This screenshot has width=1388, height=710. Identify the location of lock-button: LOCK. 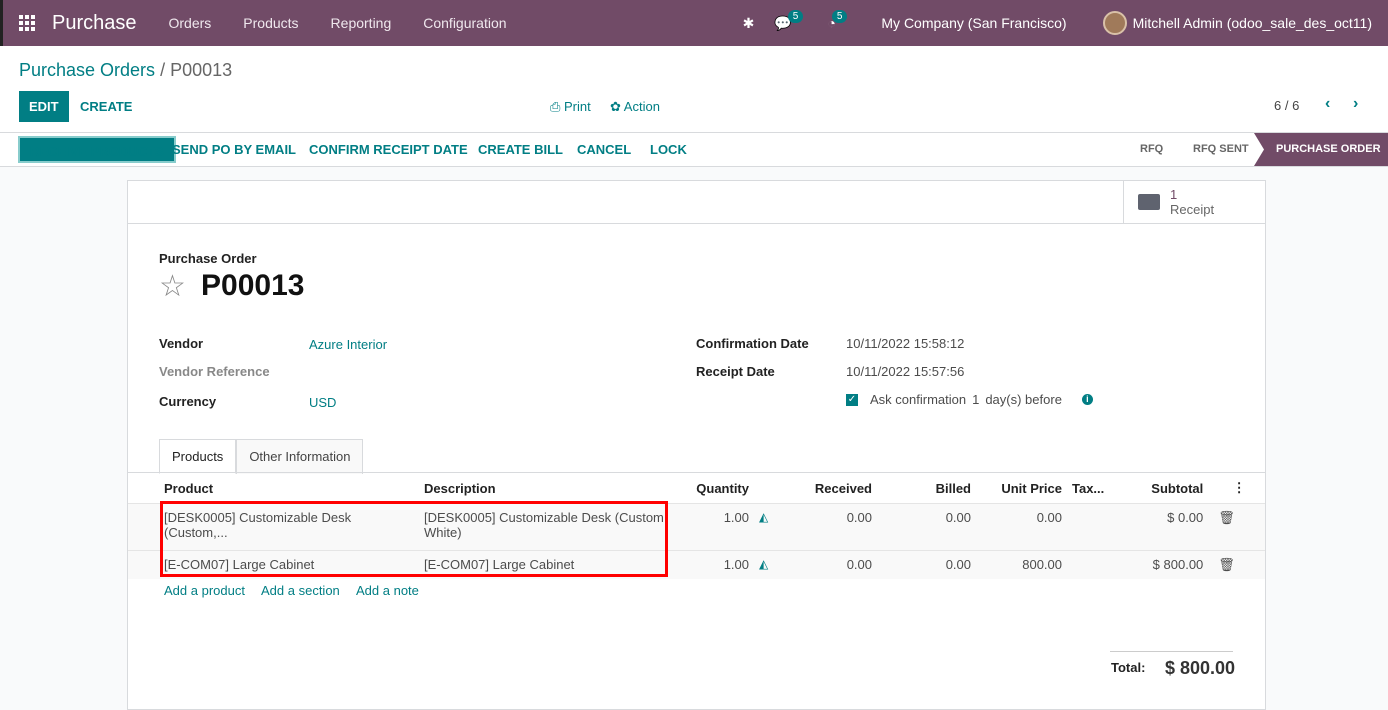
(668, 149).